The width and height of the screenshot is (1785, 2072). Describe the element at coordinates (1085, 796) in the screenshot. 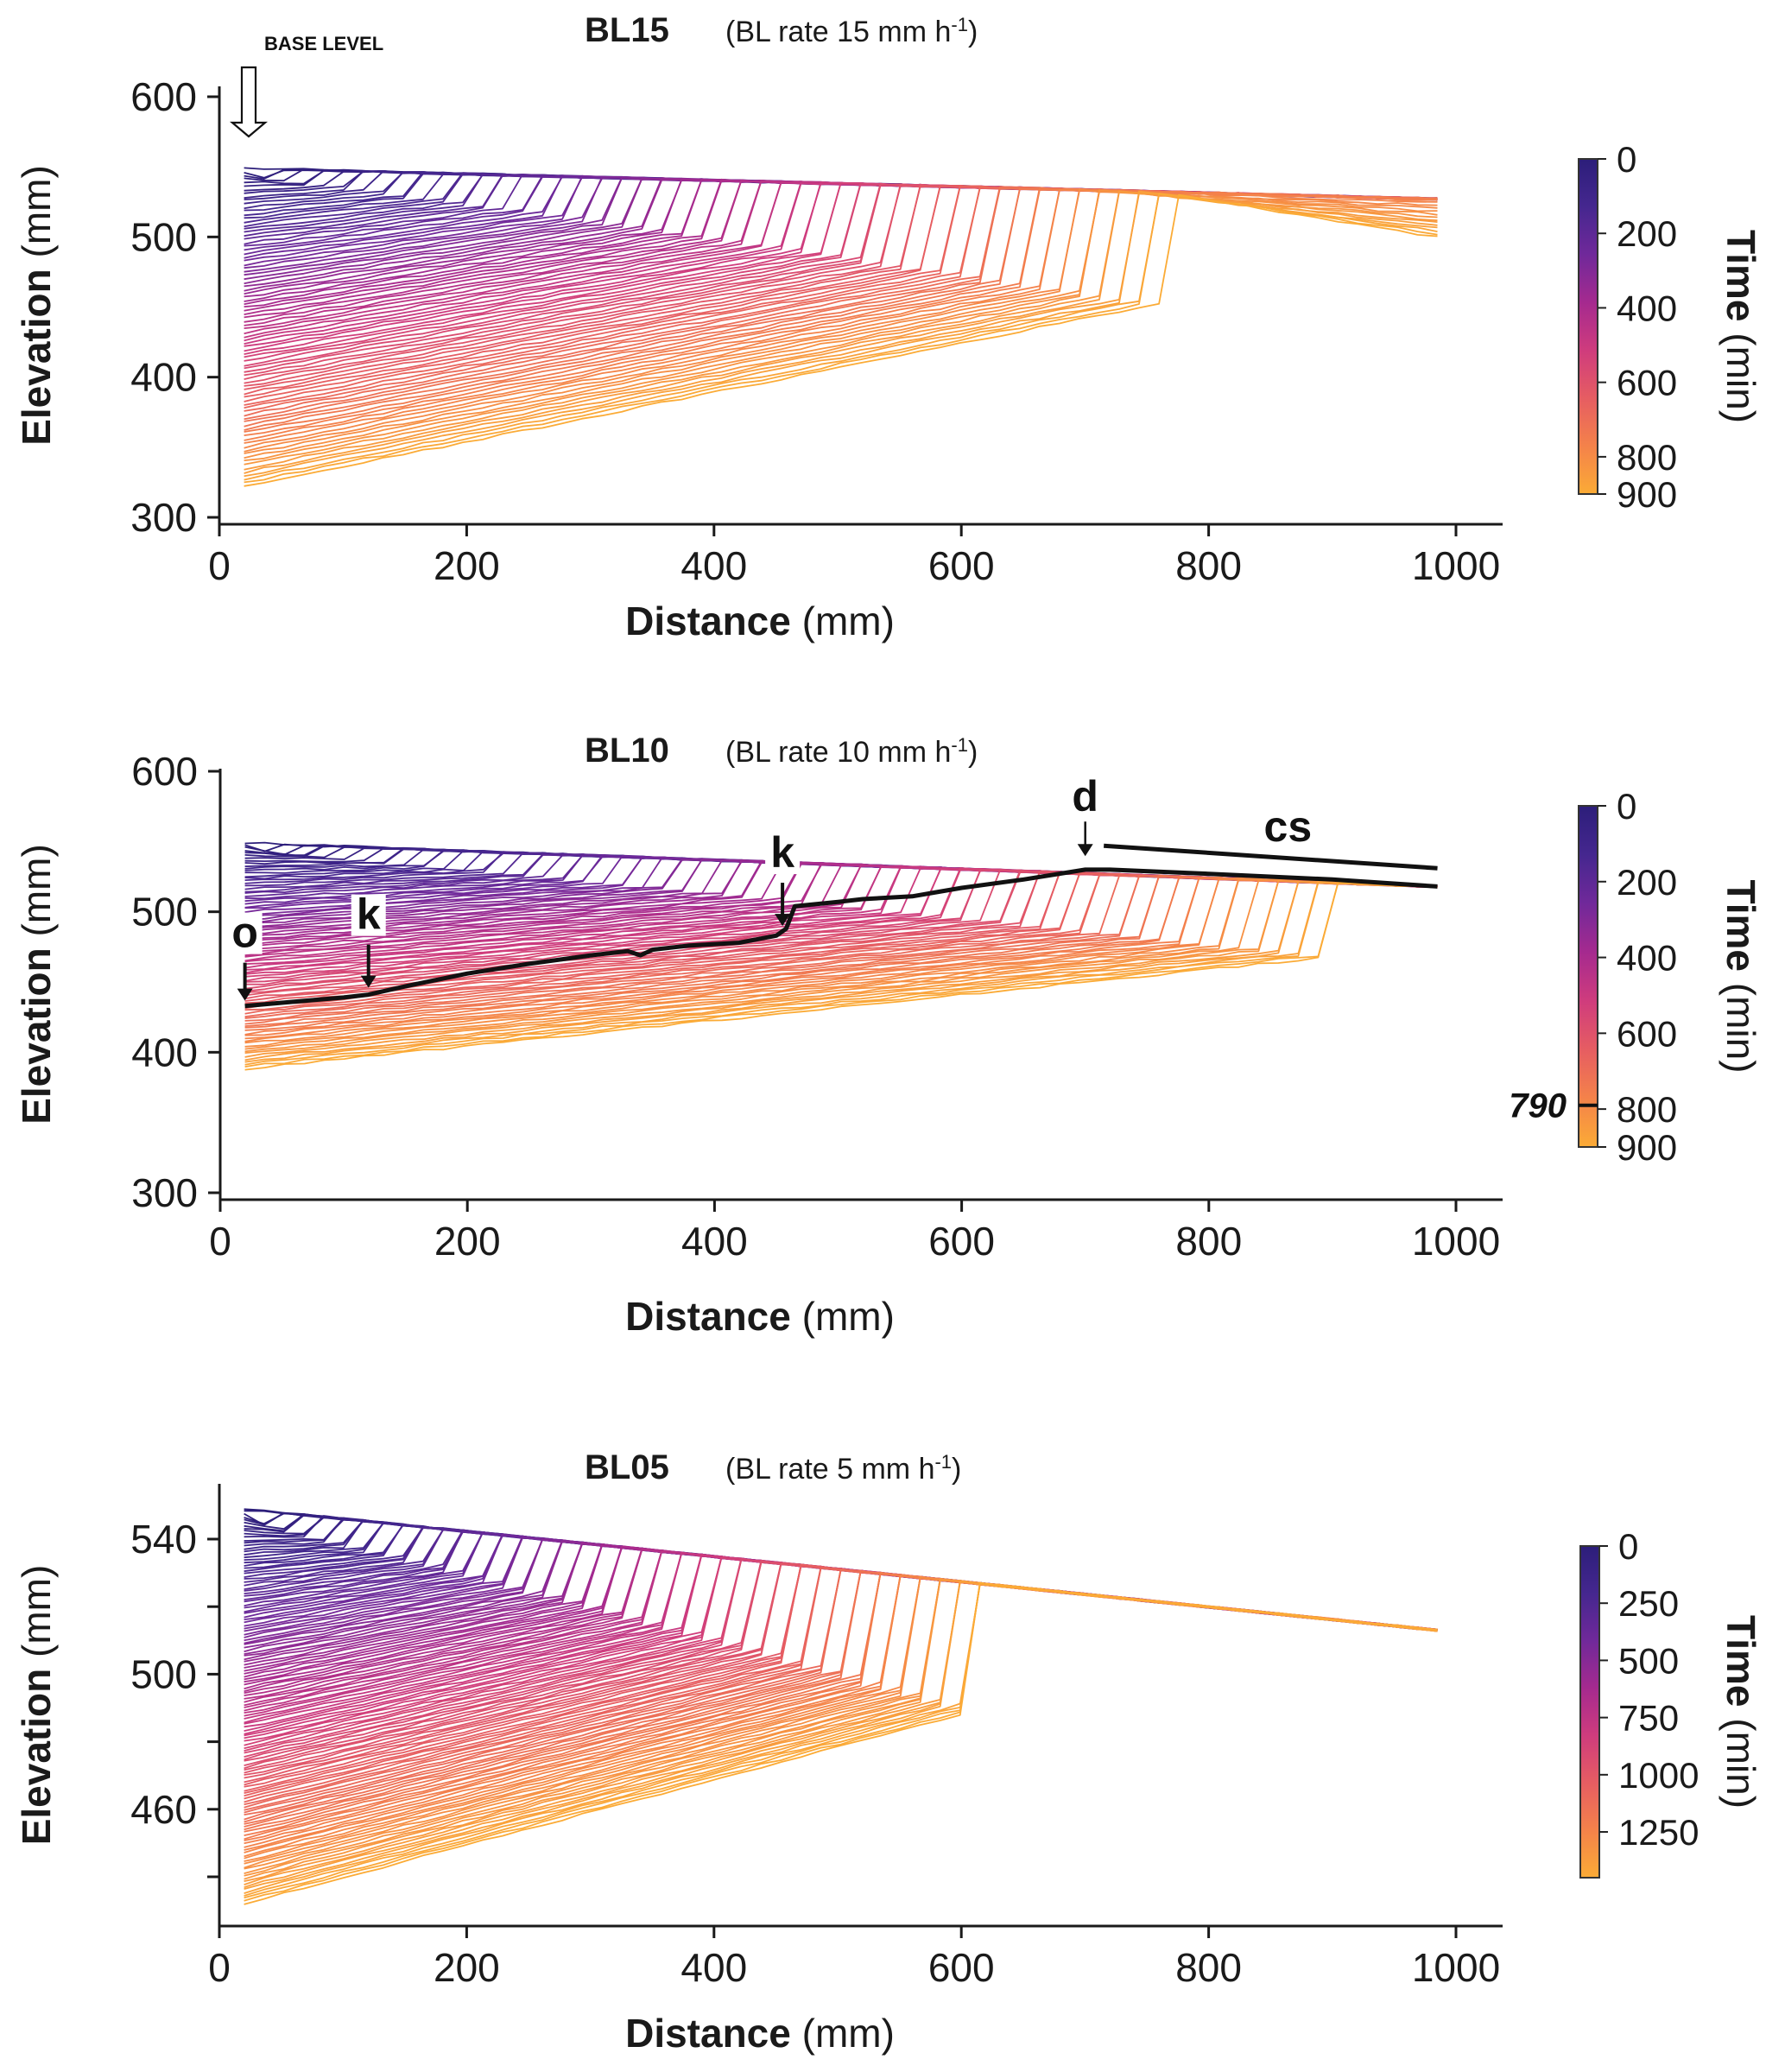

I see `annotation-d: d` at that location.